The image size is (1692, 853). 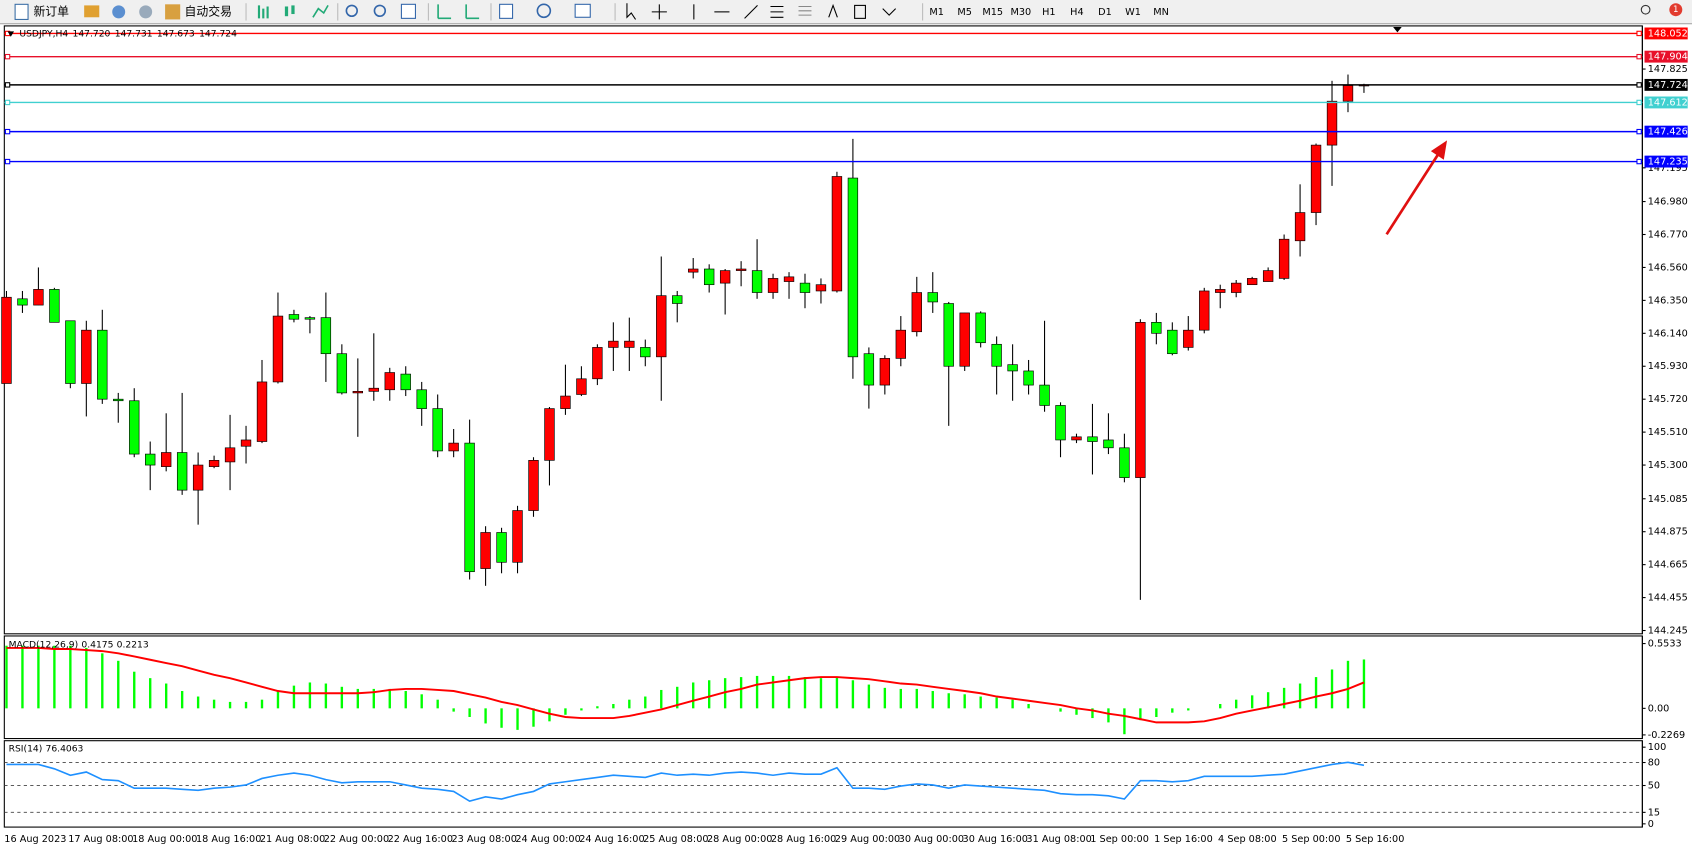 What do you see at coordinates (631, 11) in the screenshot?
I see `cursor-icon` at bounding box center [631, 11].